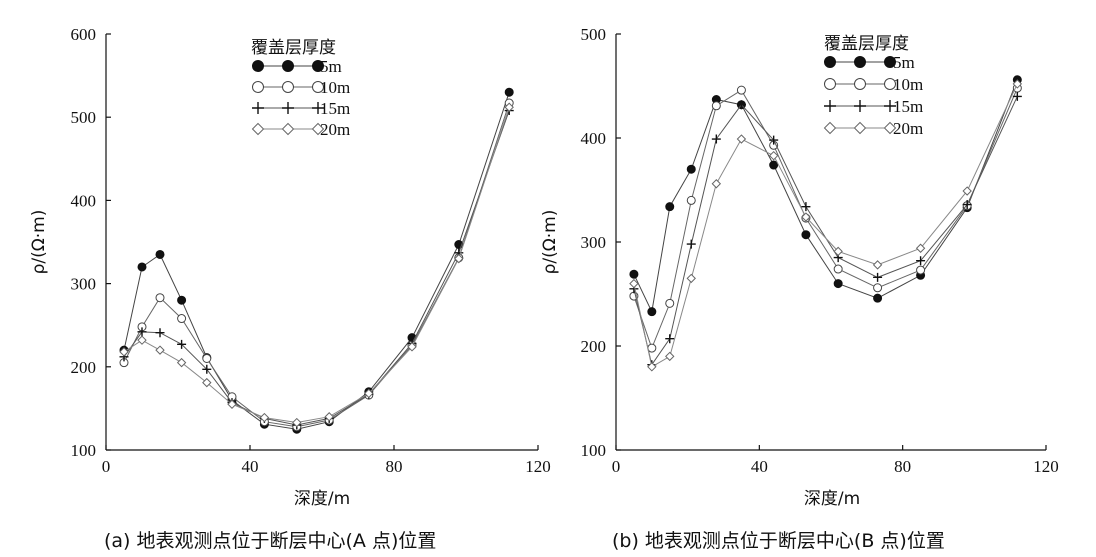  I want to click on legend-entry-5m-b: 5m, so click(869, 62).